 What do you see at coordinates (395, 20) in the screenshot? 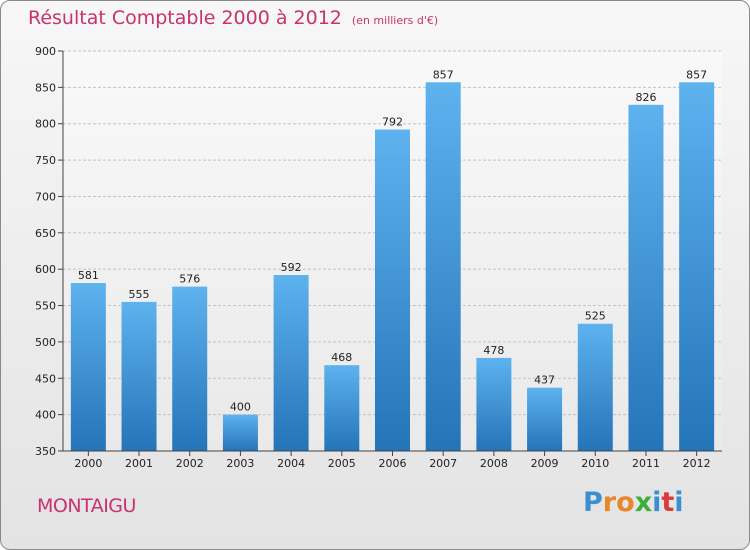
I see `chart-unit: (en milliers d'€)` at bounding box center [395, 20].